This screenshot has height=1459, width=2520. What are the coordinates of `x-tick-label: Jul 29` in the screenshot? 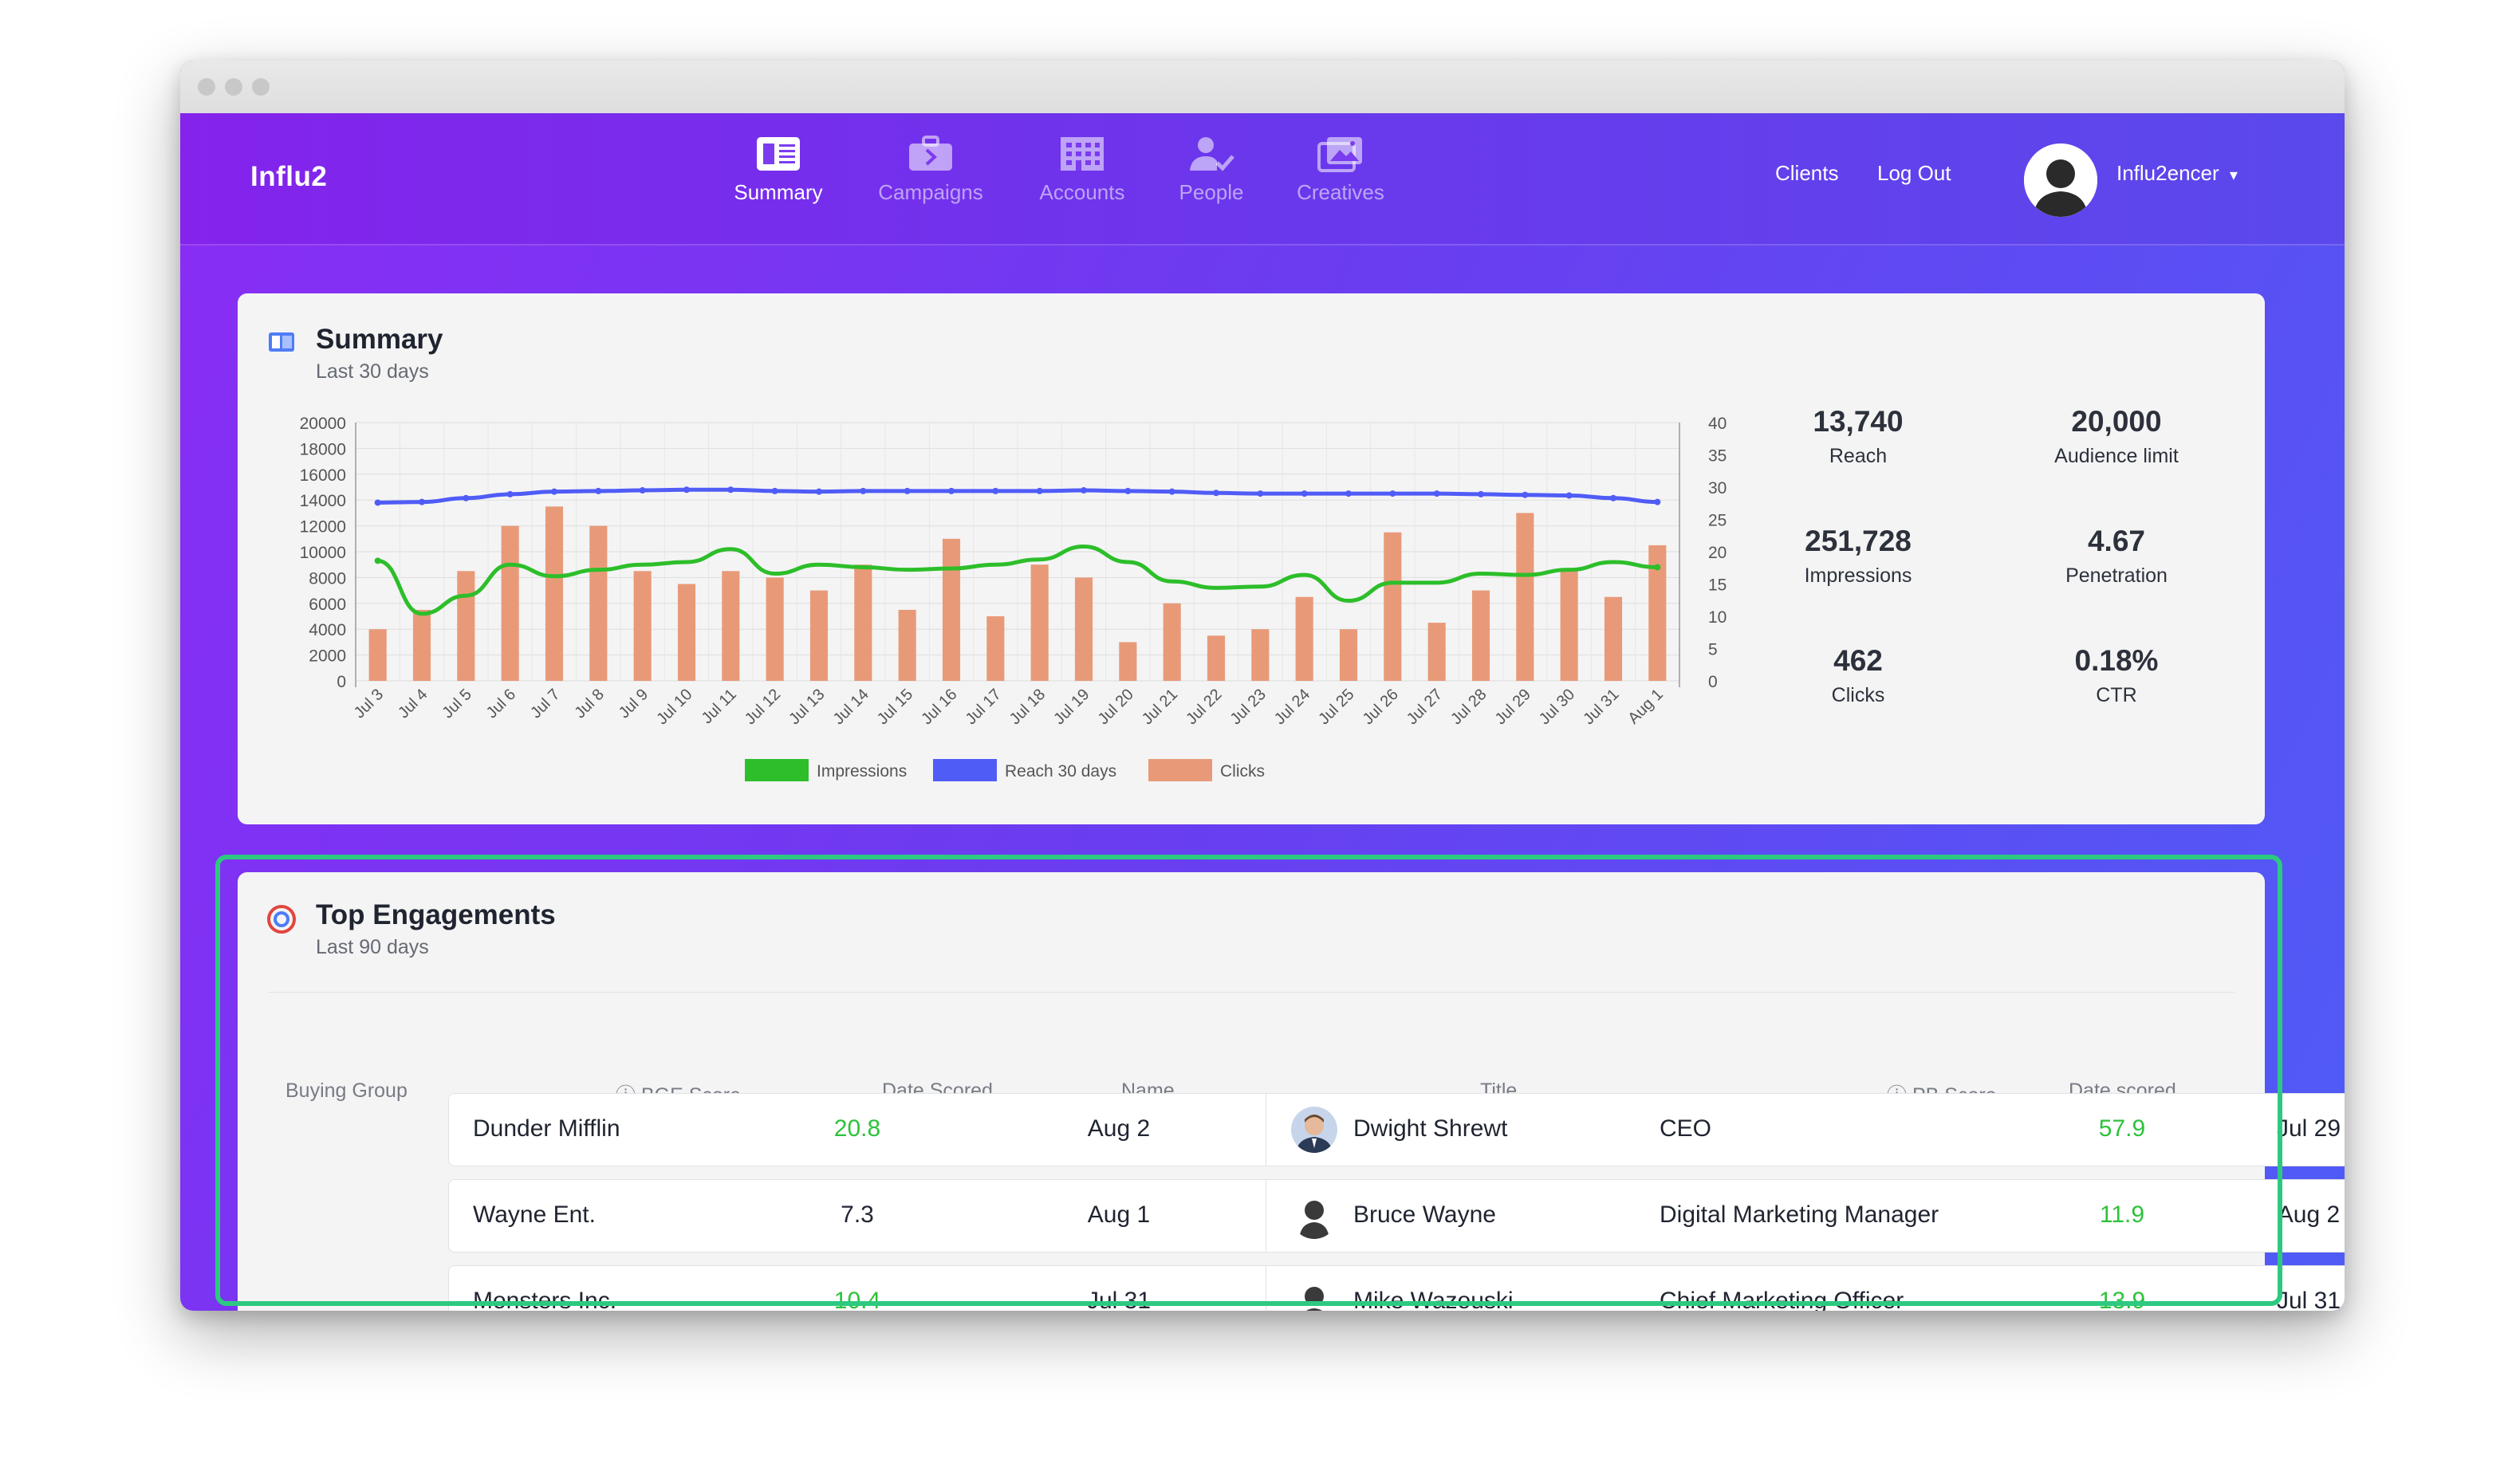 It's located at (1513, 707).